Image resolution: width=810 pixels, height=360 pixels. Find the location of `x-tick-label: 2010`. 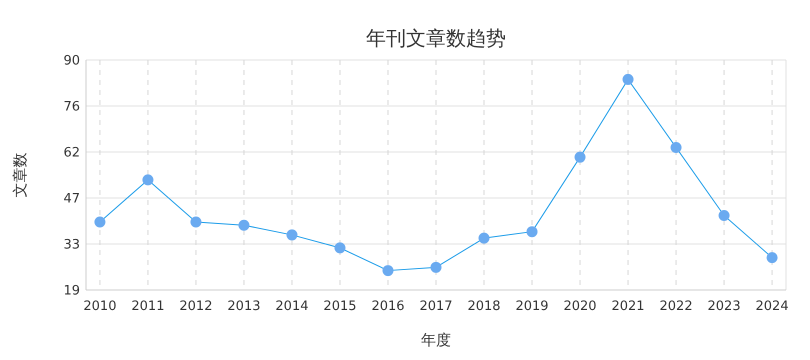

x-tick-label: 2010 is located at coordinates (99, 306).